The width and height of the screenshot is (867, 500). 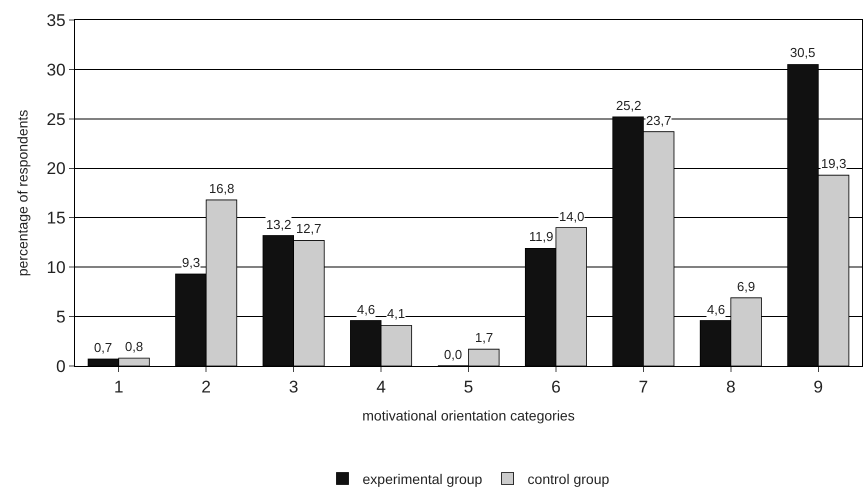 What do you see at coordinates (469, 386) in the screenshot?
I see `x-tick-label: 5` at bounding box center [469, 386].